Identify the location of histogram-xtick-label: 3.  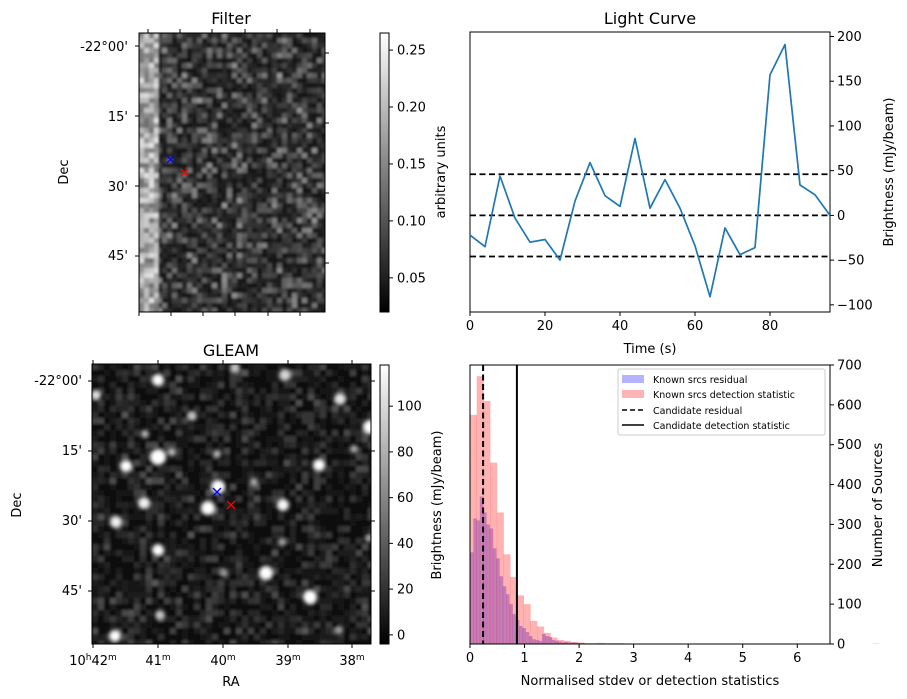
(633, 658).